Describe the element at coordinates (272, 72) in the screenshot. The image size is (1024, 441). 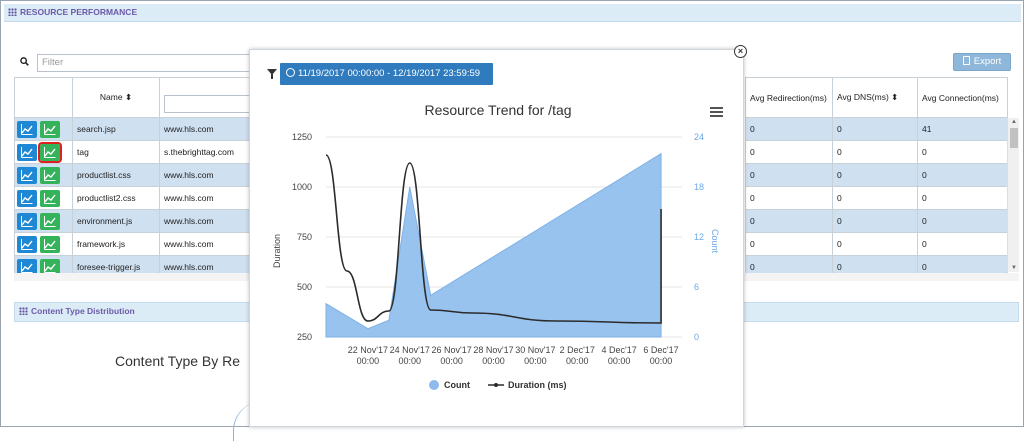
I see `filter-icon` at that location.